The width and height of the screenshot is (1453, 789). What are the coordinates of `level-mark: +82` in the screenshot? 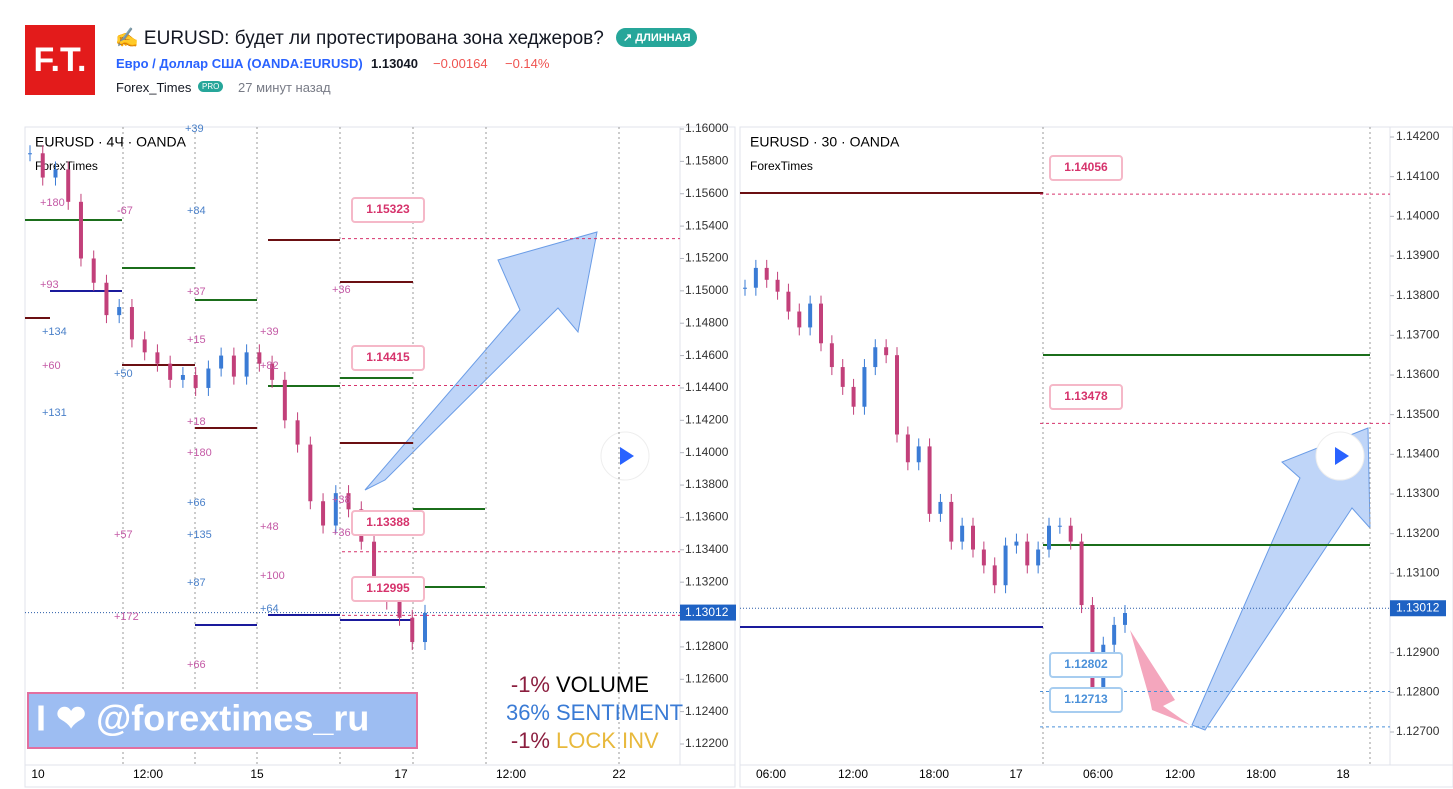 It's located at (269, 366).